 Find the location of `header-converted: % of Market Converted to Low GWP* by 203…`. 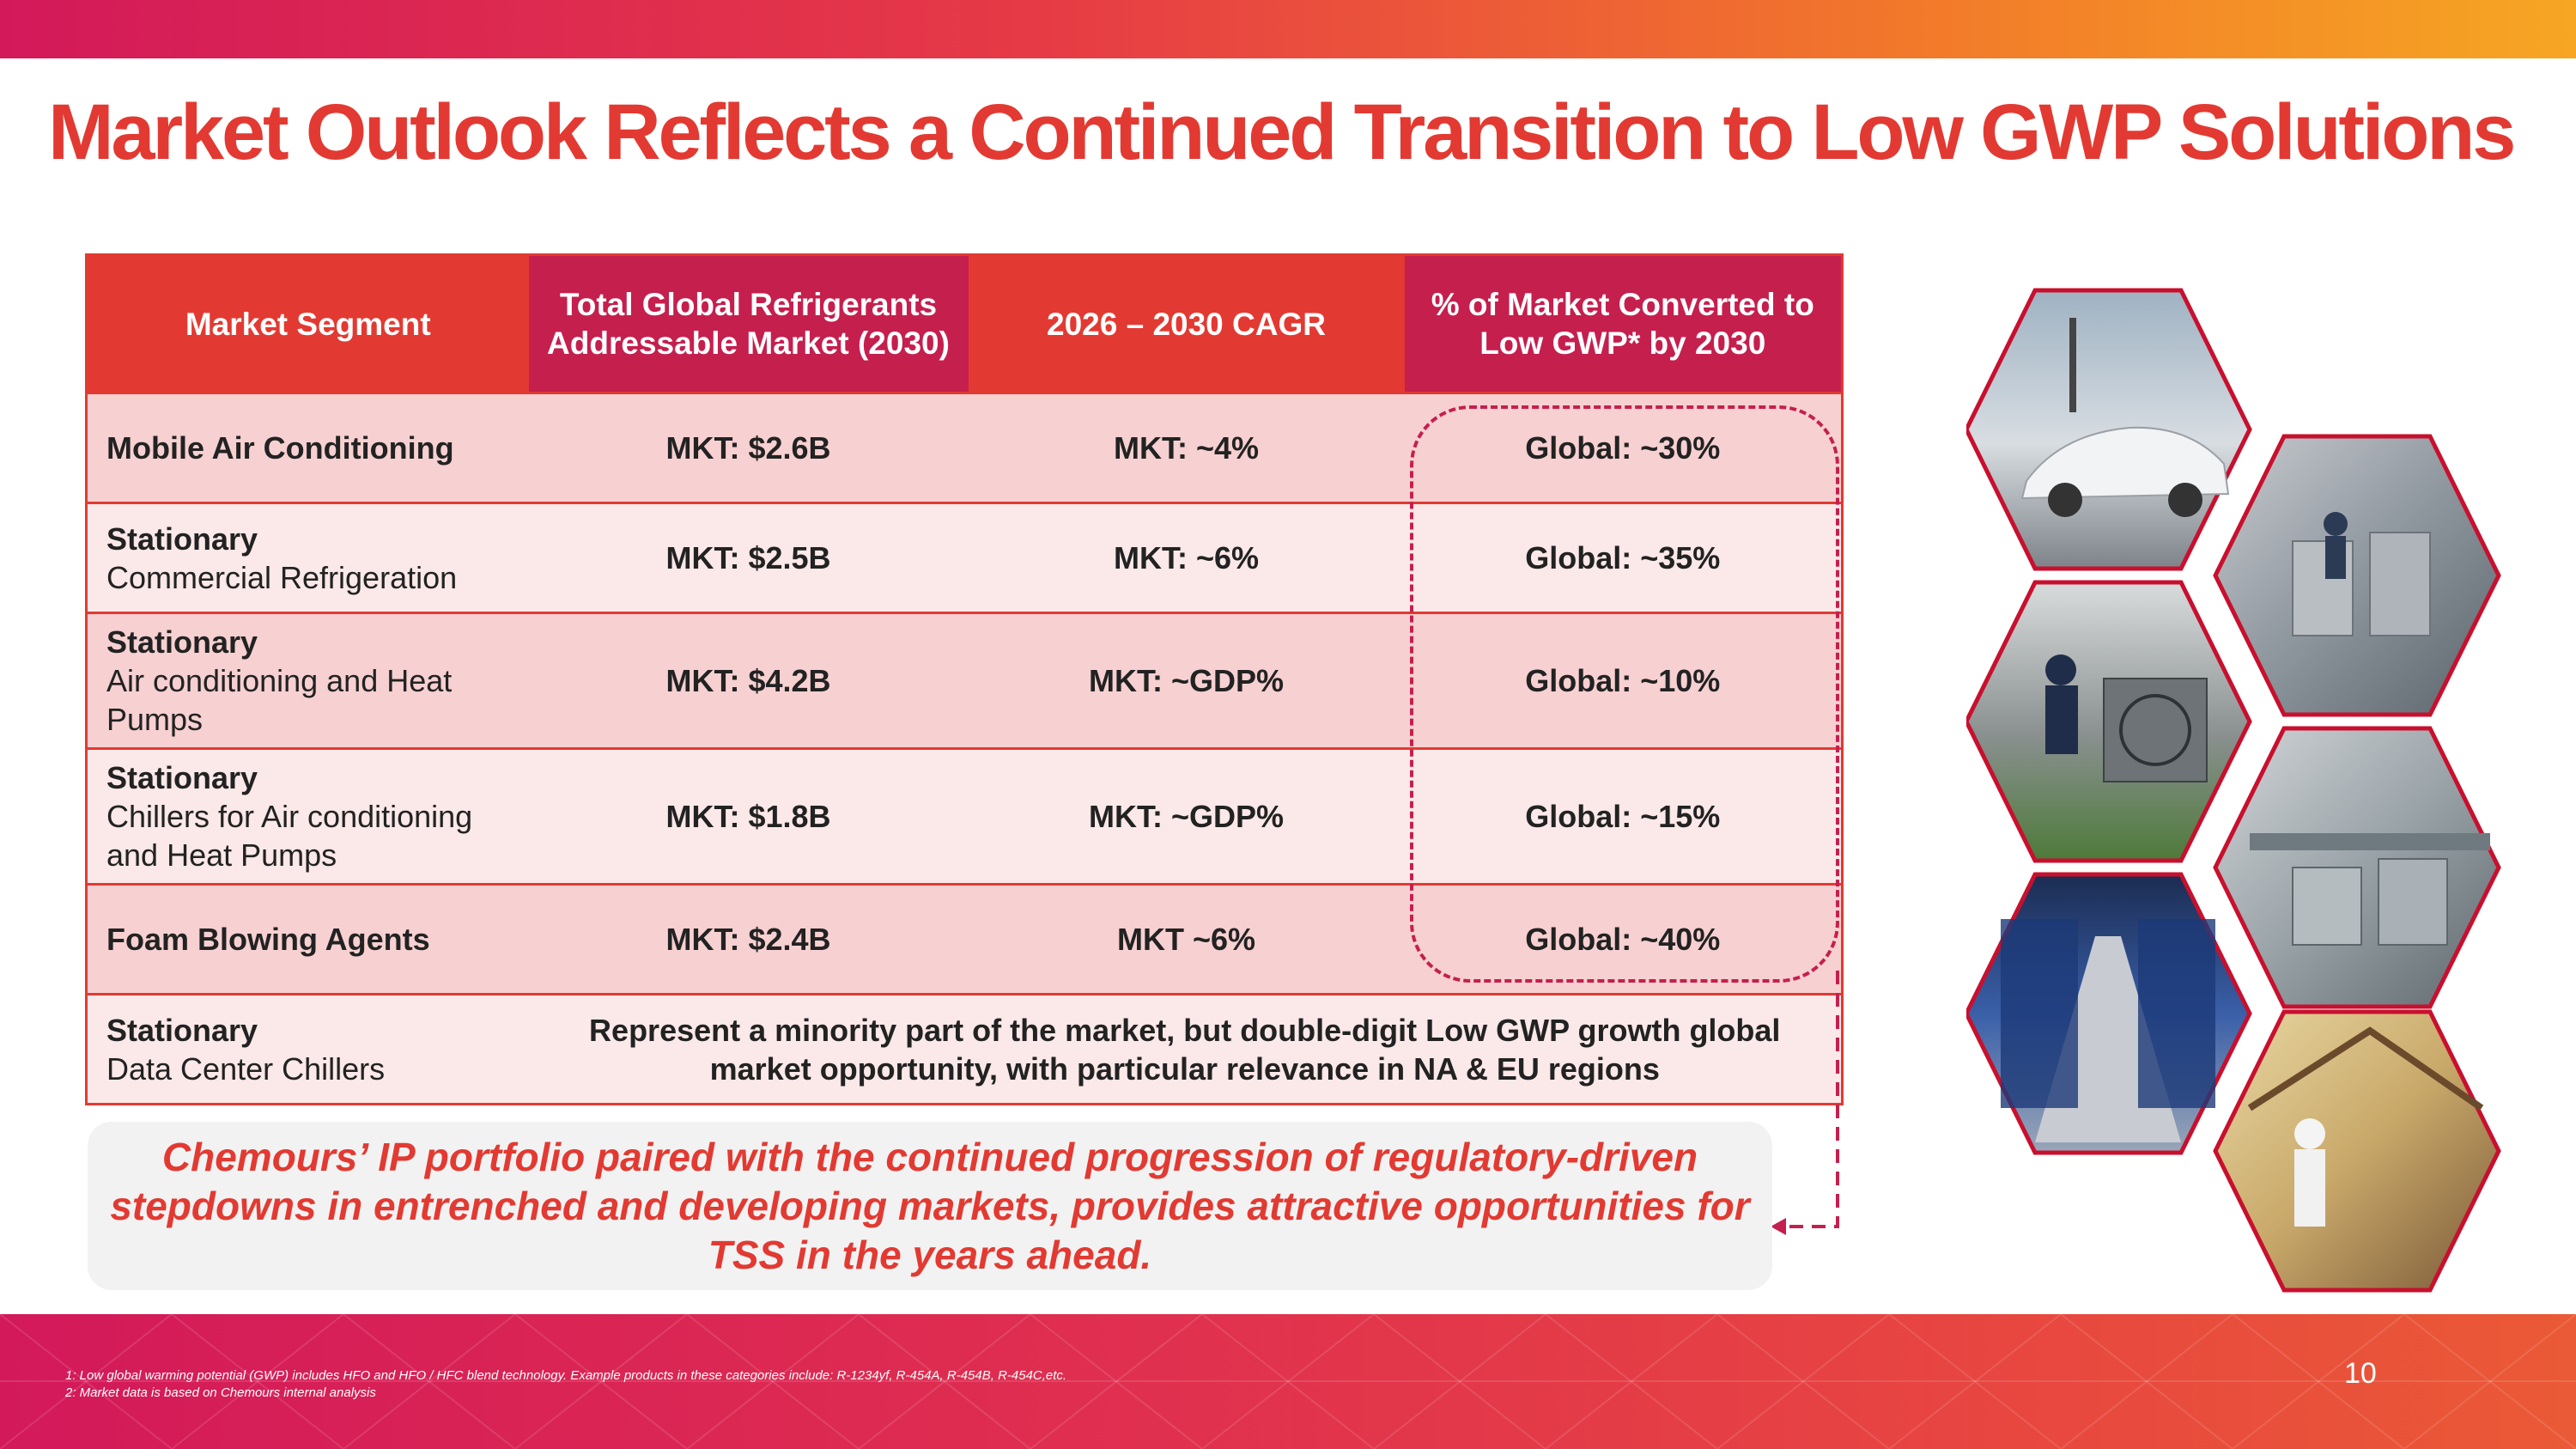

header-converted: % of Market Converted to Low GWP* by 203… is located at coordinates (1623, 323).